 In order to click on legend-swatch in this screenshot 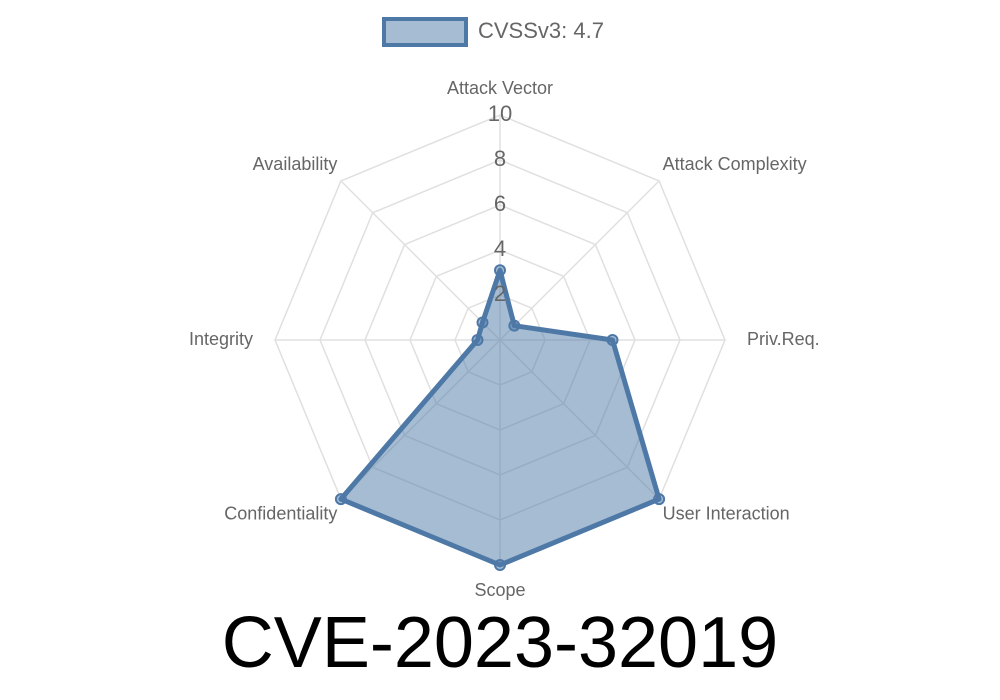, I will do `click(425, 32)`.